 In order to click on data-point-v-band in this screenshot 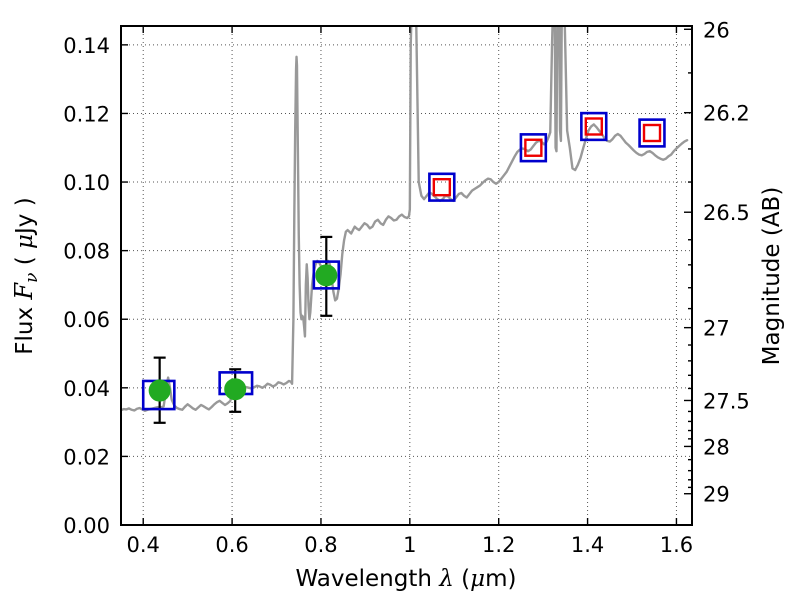, I will do `click(236, 390)`.